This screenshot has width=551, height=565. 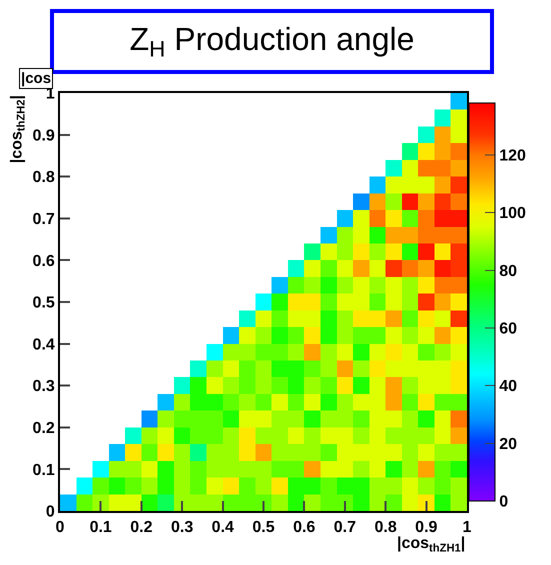 I want to click on y-tick-label: 0.2, so click(x=43, y=428).